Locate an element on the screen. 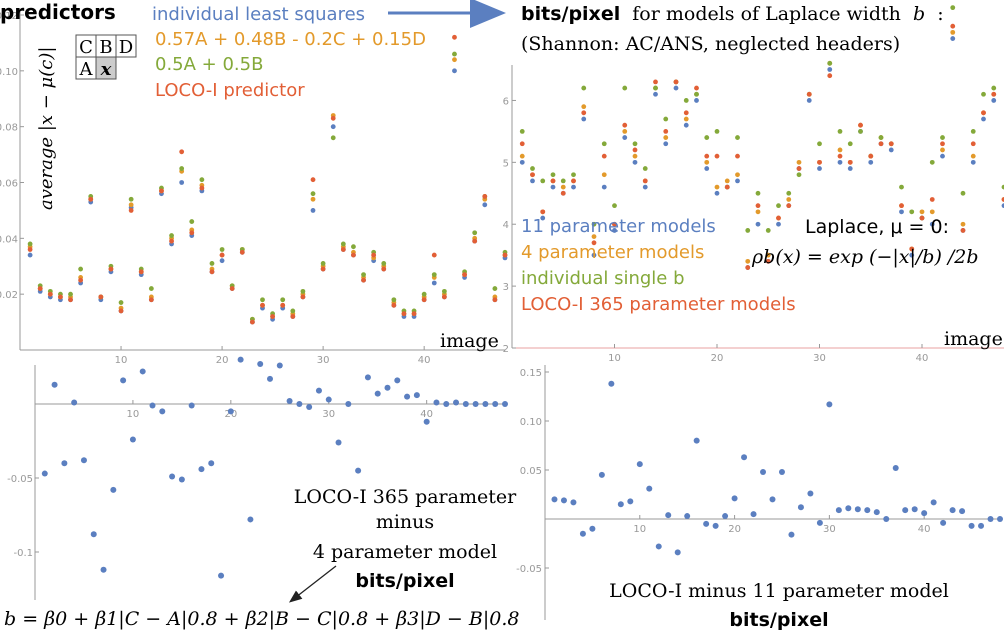  p2-title-var: b is located at coordinates (919, 14).